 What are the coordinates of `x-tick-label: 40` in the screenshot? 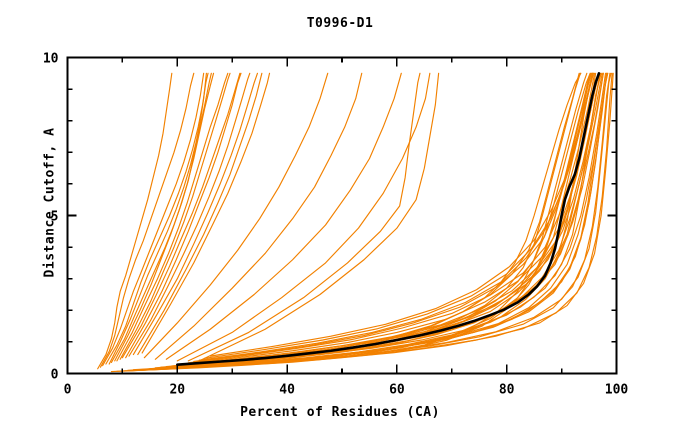 It's located at (287, 390).